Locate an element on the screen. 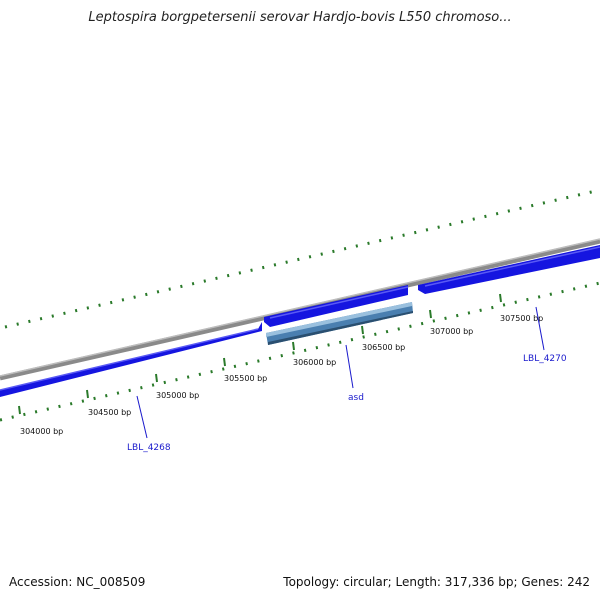 The width and height of the screenshot is (600, 600). tick-label: 305500 bp is located at coordinates (245, 378).